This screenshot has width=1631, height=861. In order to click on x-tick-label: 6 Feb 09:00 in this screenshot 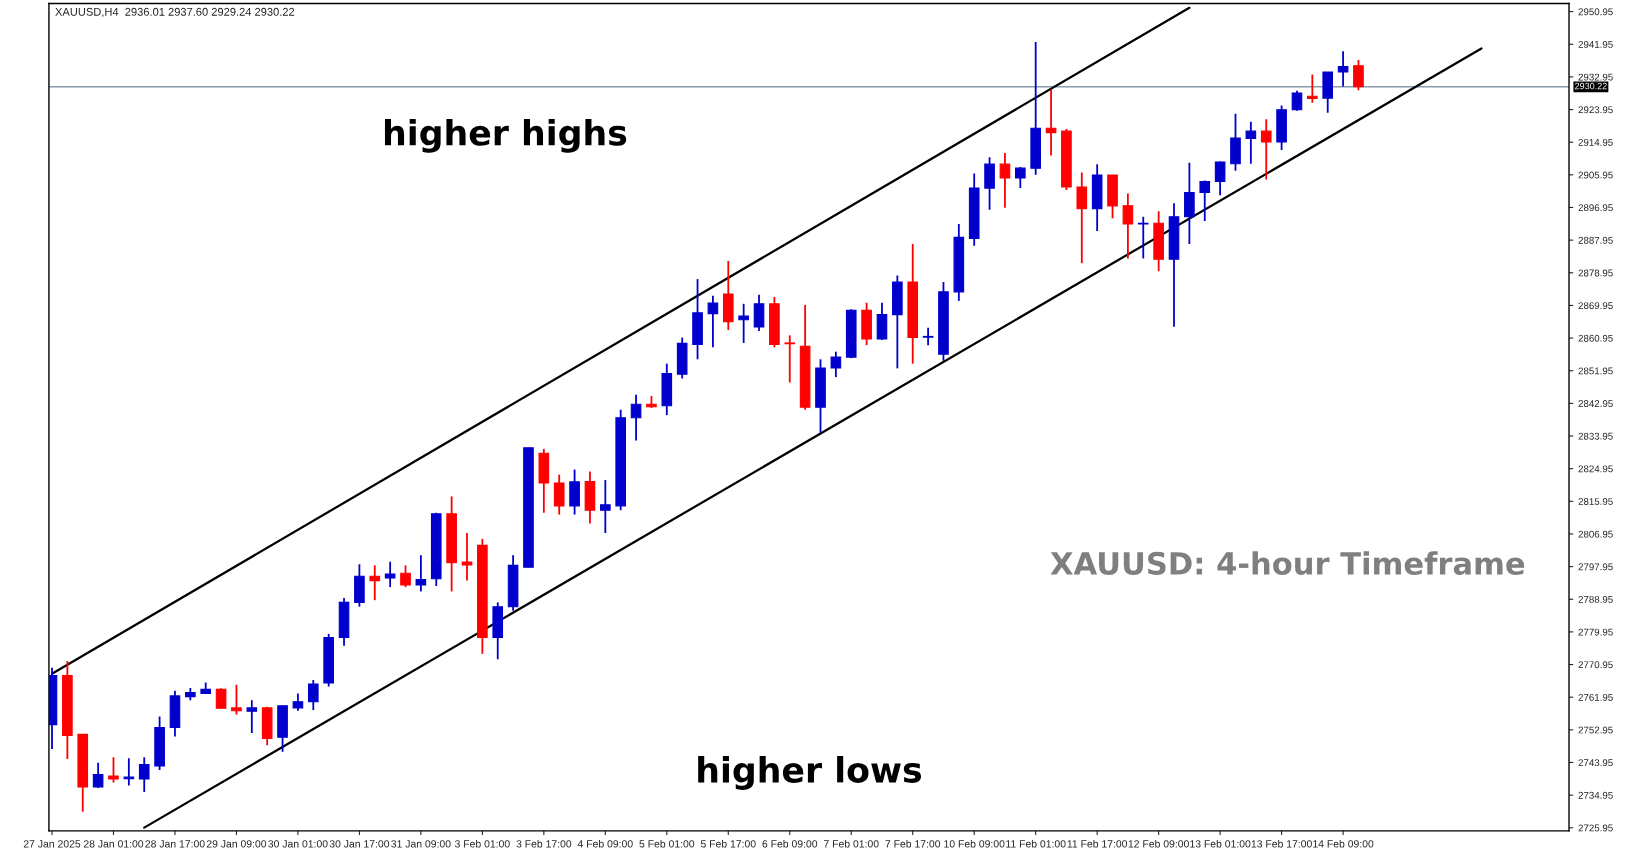, I will do `click(790, 843)`.